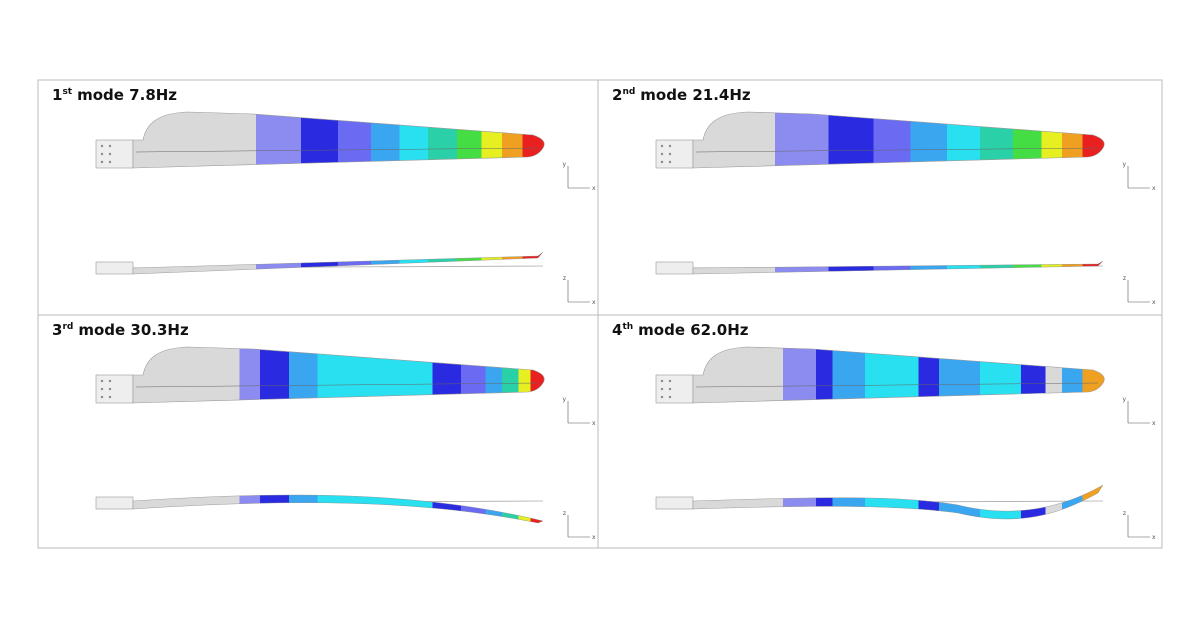 This screenshot has width=1200, height=628. What do you see at coordinates (695, 95) in the screenshot?
I see `mode-label: mode 21.4Hz` at bounding box center [695, 95].